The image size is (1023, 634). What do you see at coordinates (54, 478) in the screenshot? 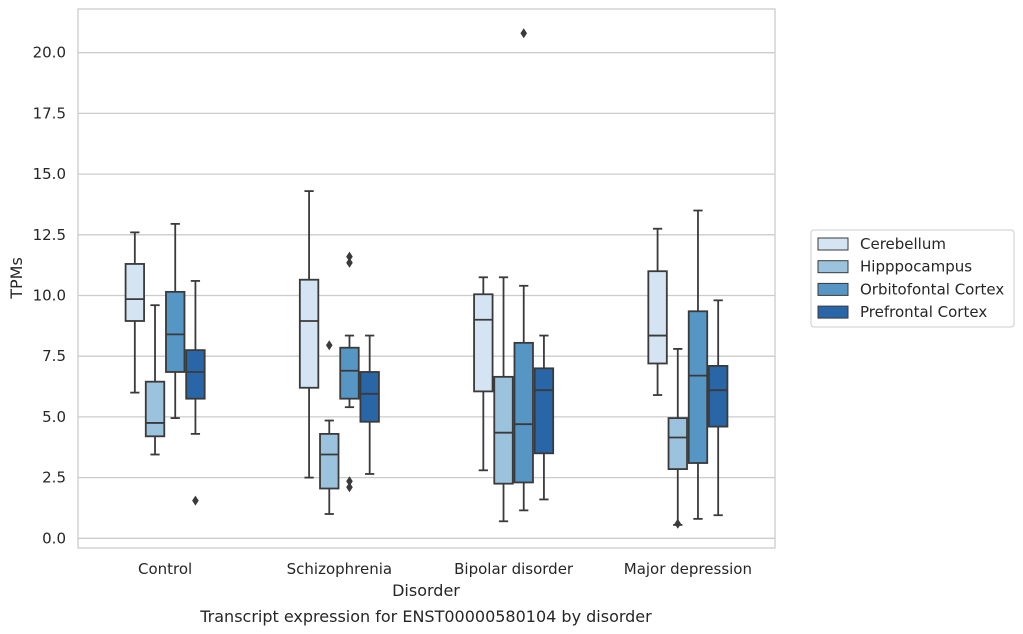
I see `y-tick-label: 2.5` at bounding box center [54, 478].